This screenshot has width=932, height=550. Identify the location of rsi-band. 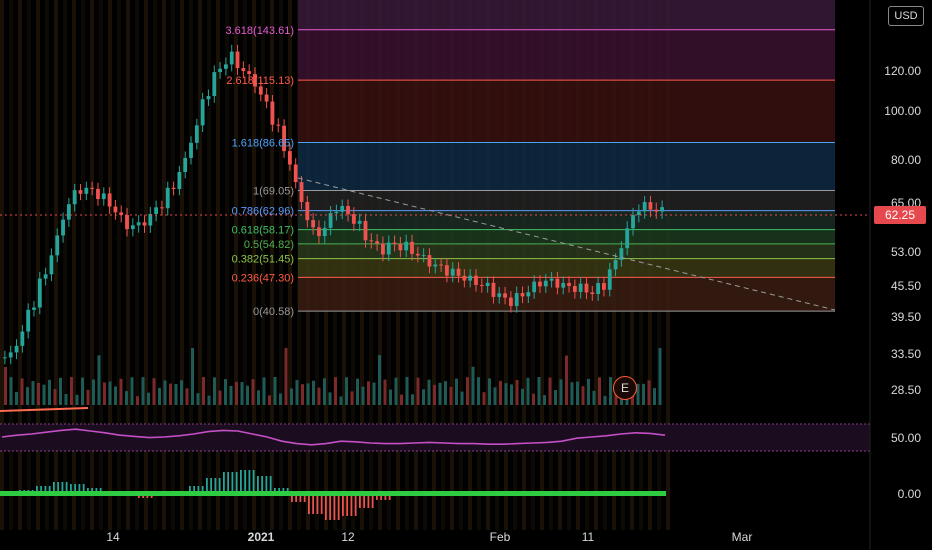
(435, 437).